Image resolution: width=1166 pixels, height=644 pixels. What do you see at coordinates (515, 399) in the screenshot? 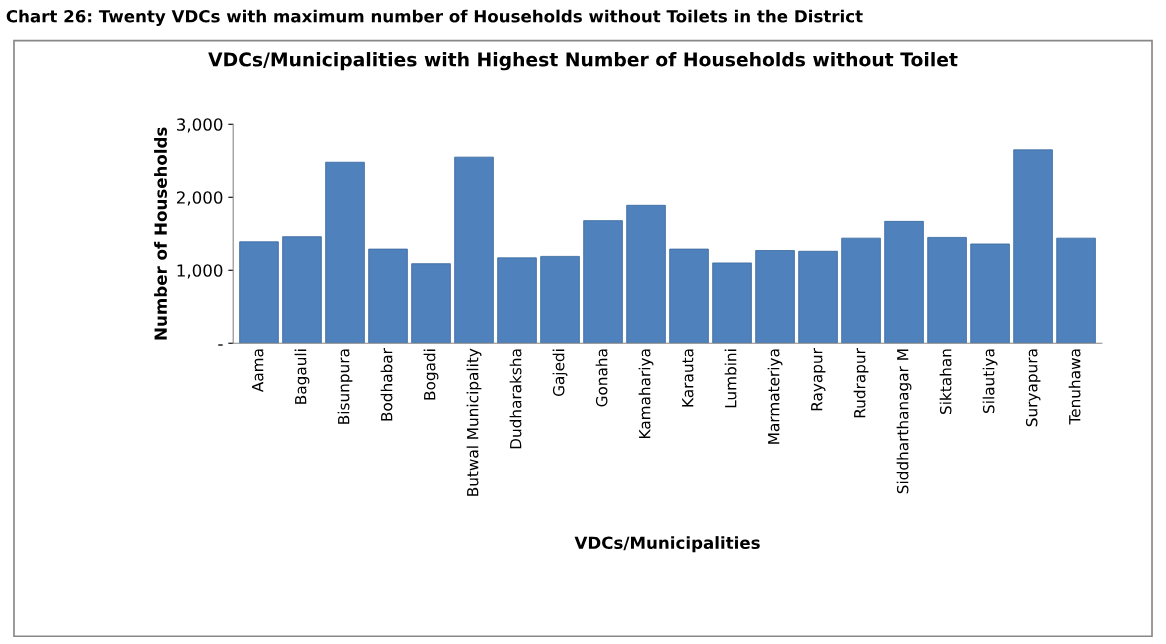
I see `x-tick-label: Dudharaksha` at bounding box center [515, 399].